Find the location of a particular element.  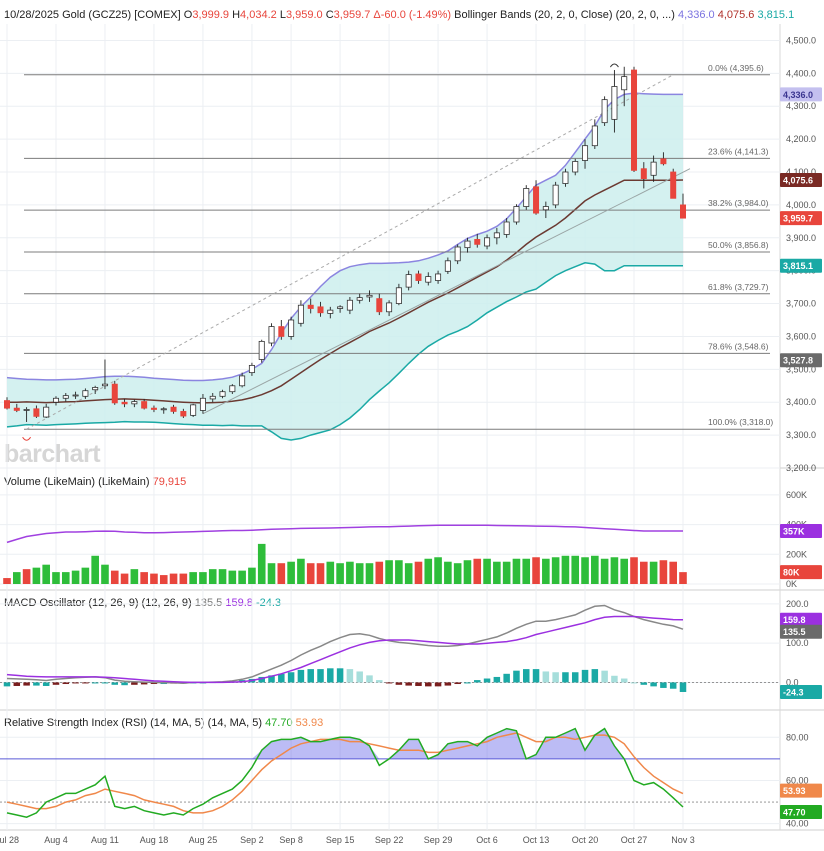

header-bb-label: Bollinger Bands (20, 2, 0, Close) is located at coordinates (533, 15).